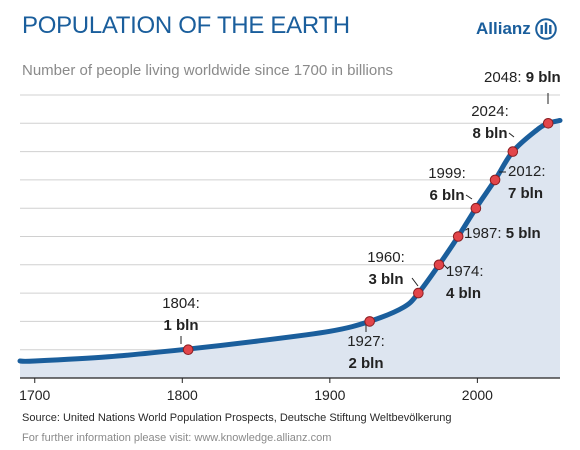  What do you see at coordinates (523, 233) in the screenshot?
I see `milestone-value-label: 5 bln` at bounding box center [523, 233].